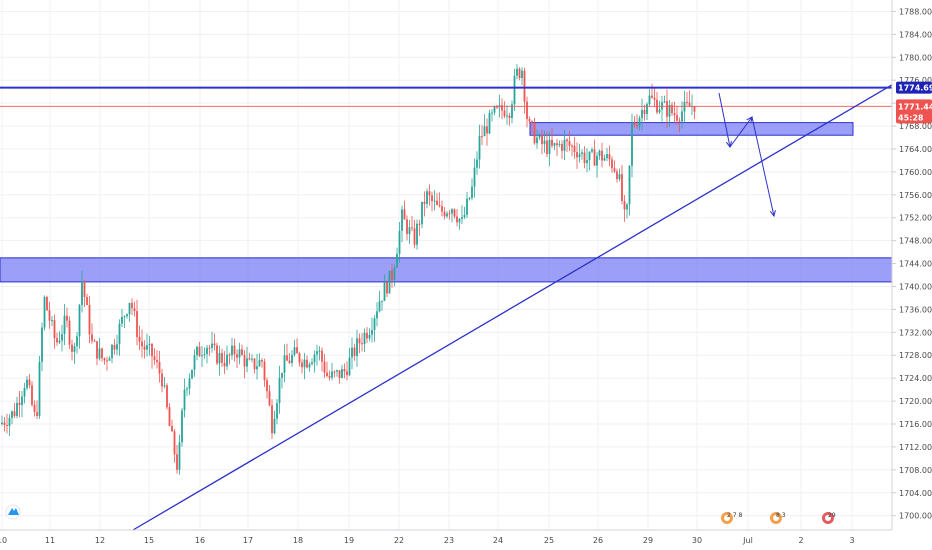 This screenshot has height=550, width=932. I want to click on price-tick-label: 1736.000, so click(915, 309).